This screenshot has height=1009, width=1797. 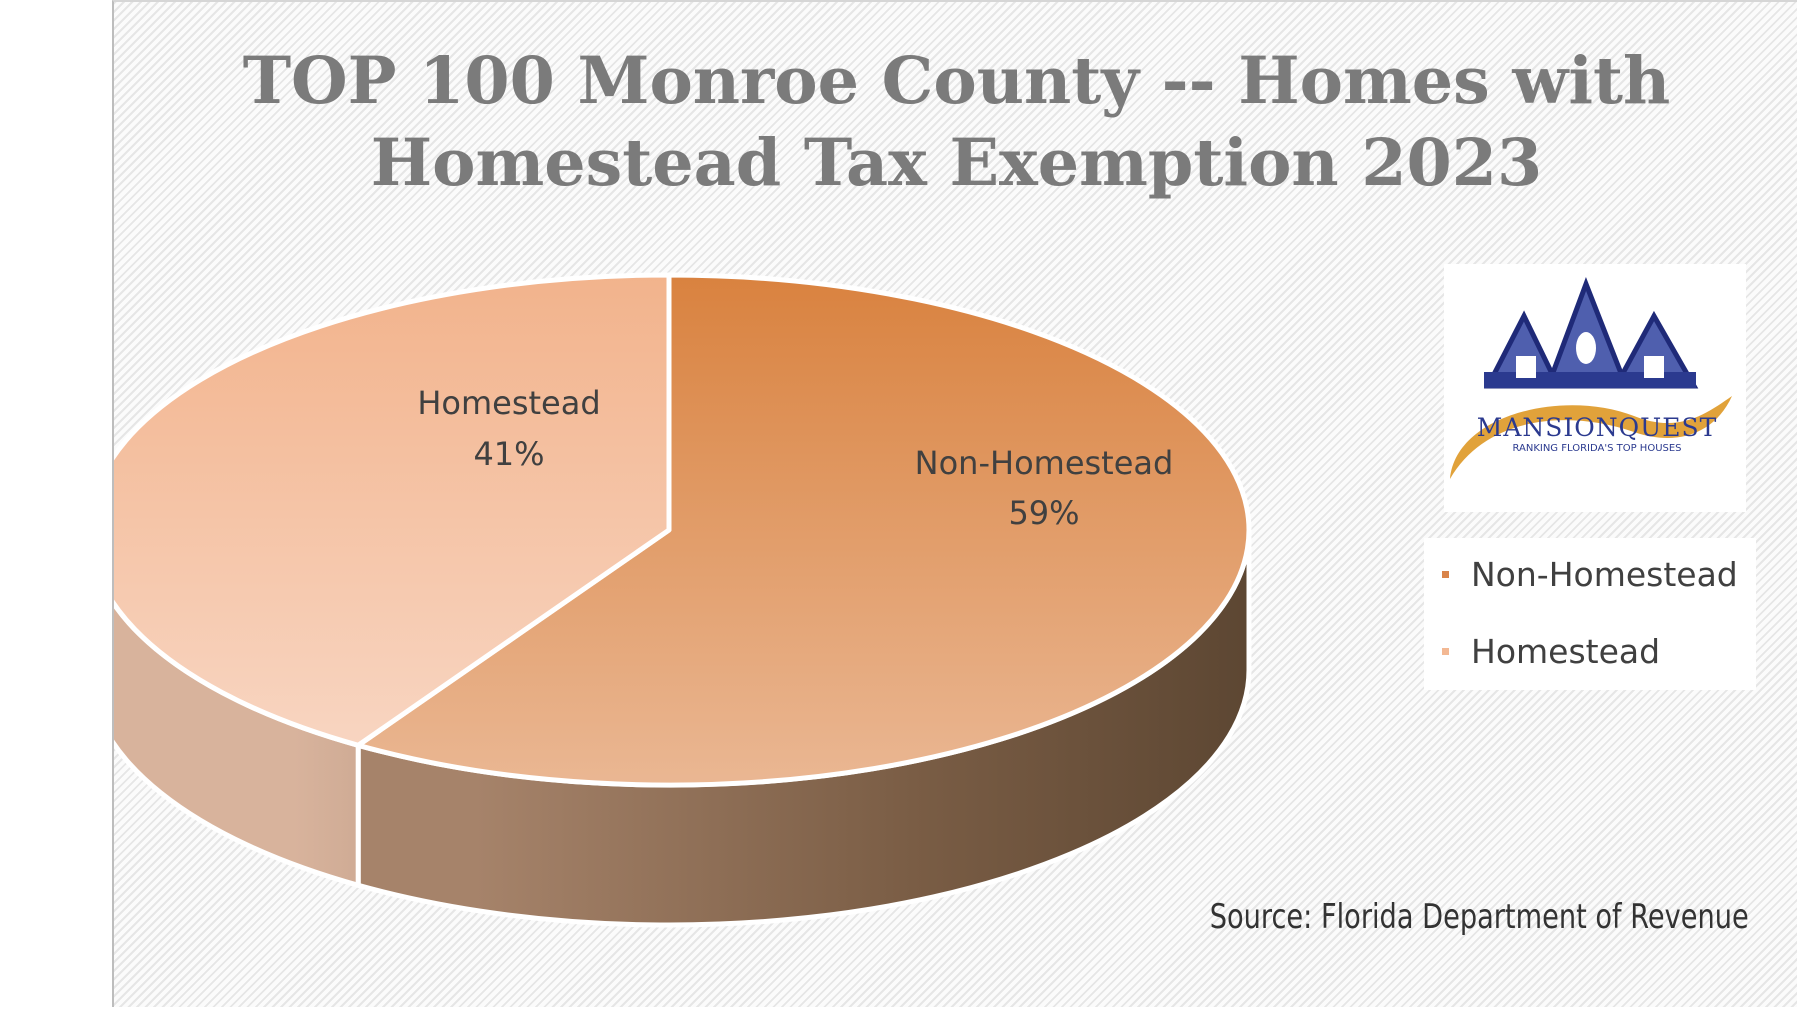 What do you see at coordinates (1654, 367) in the screenshot?
I see `logo-window-right` at bounding box center [1654, 367].